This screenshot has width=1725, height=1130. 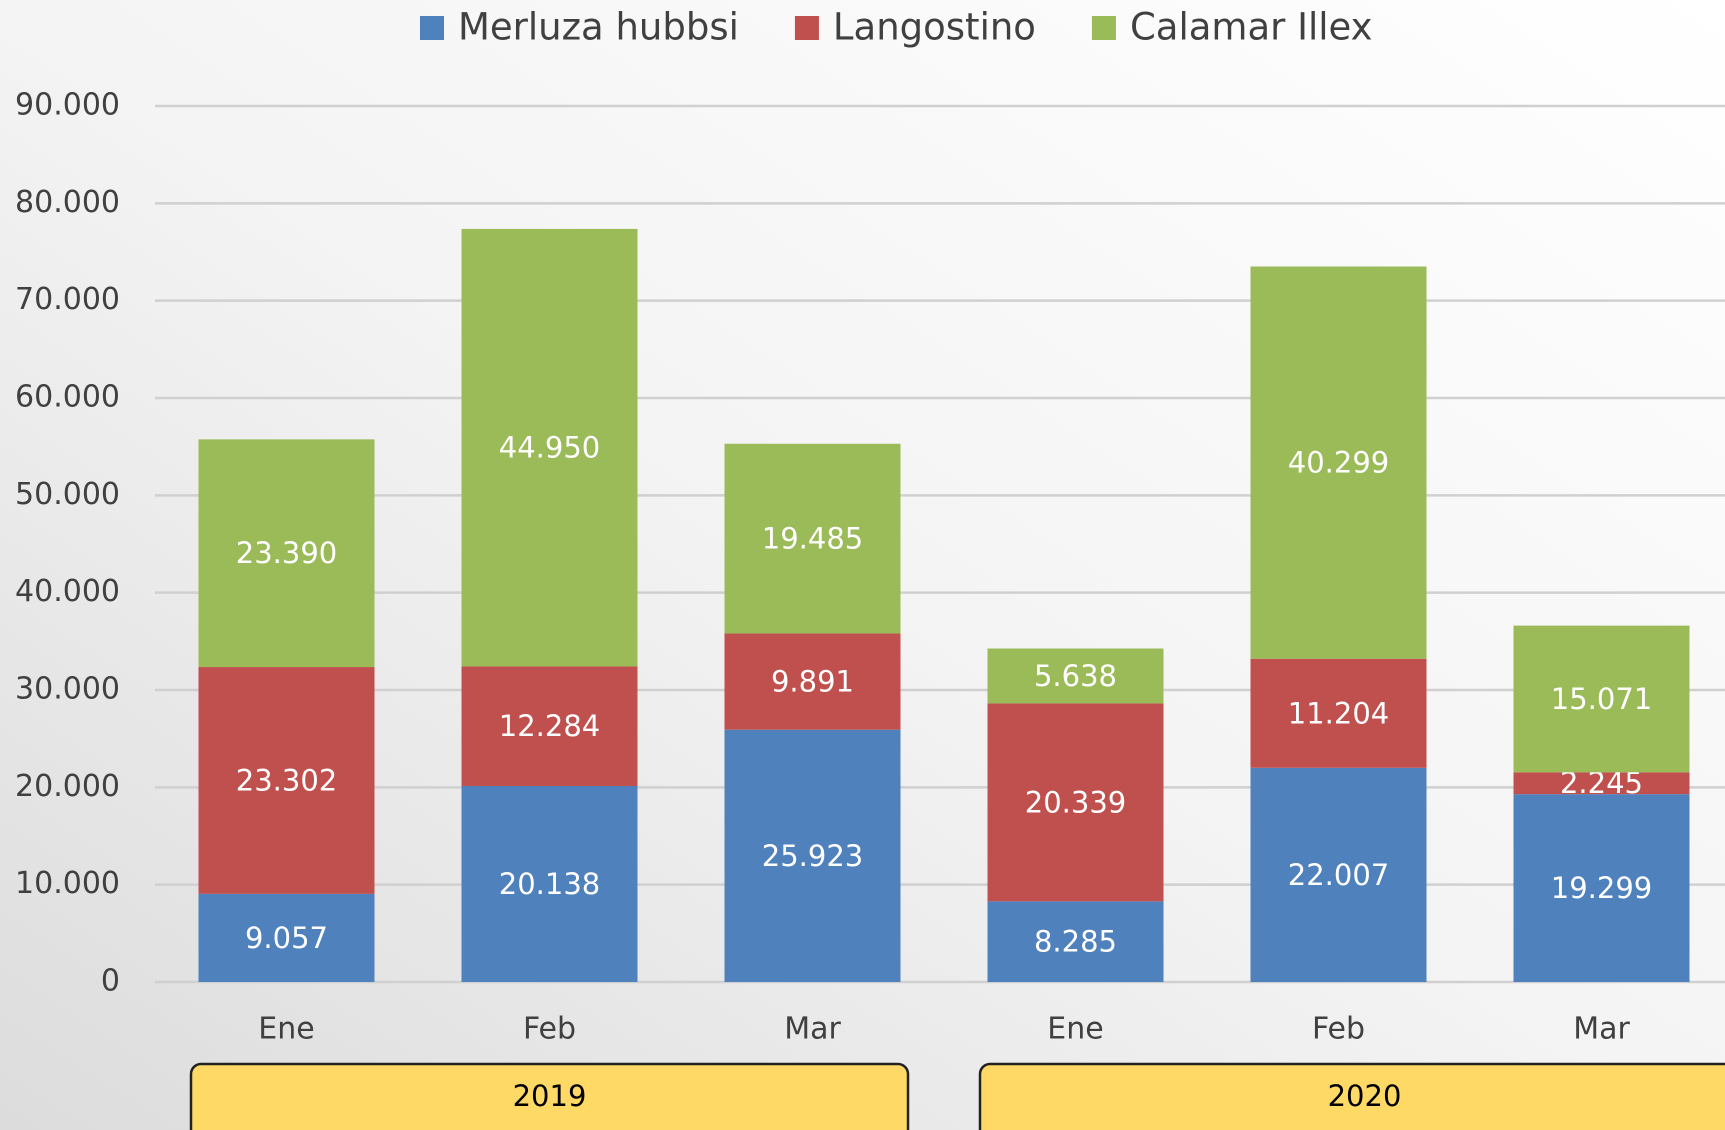 I want to click on data-label: 23.390, so click(x=286, y=553).